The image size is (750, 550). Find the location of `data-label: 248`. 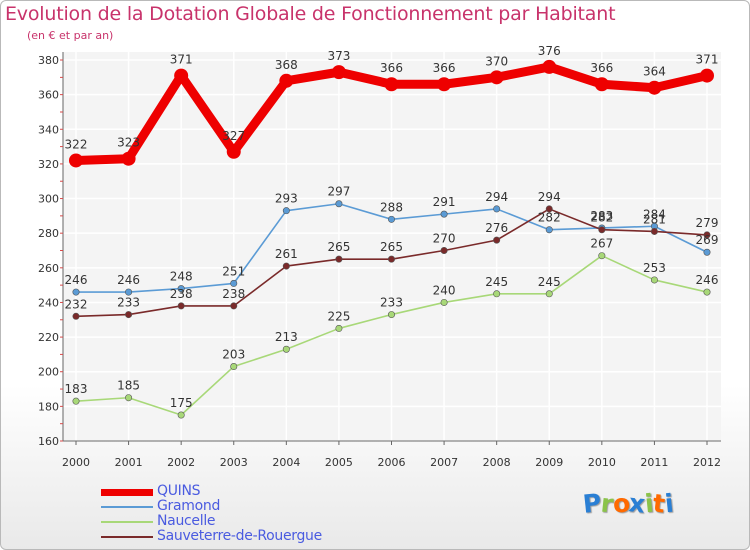

data-label: 248 is located at coordinates (181, 277).